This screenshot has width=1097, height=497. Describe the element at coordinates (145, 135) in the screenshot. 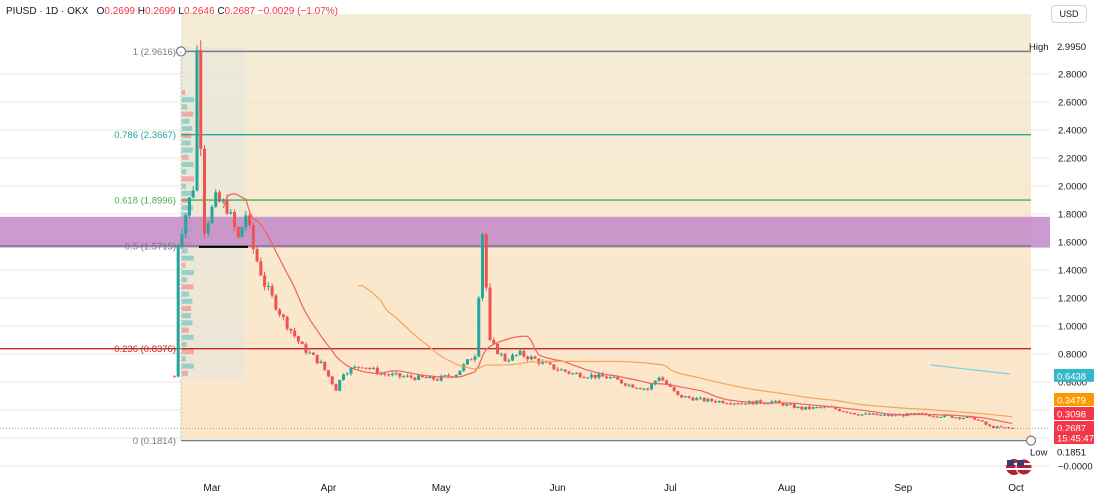

I see `fib-label: 0.786 (2.3667)` at that location.